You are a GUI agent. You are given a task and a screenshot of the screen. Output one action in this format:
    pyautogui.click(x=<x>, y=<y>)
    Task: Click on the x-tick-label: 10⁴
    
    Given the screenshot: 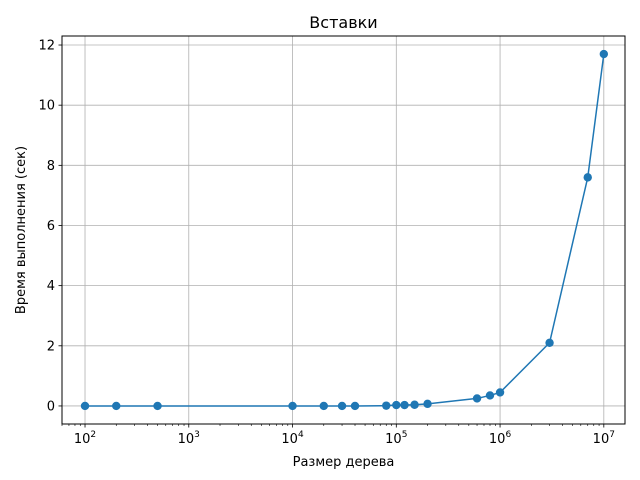 What is the action you would take?
    pyautogui.click(x=292, y=438)
    